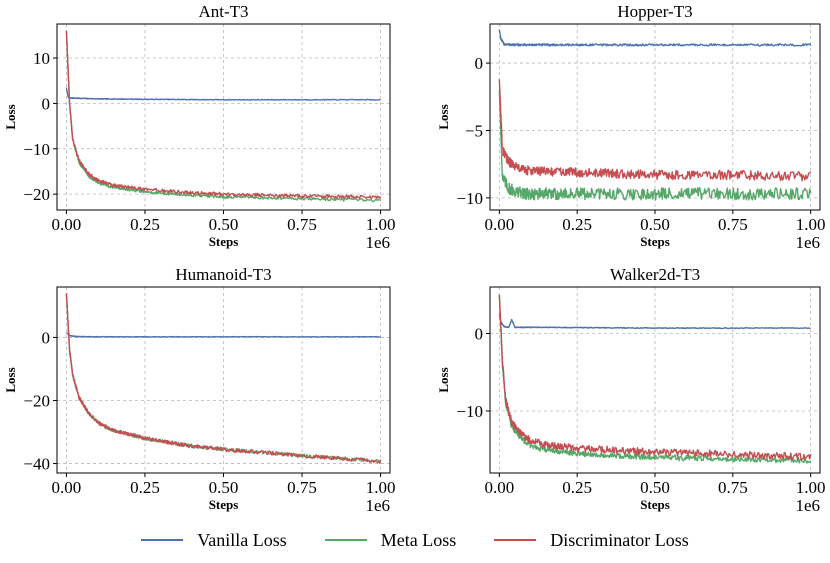  What do you see at coordinates (242, 539) in the screenshot?
I see `legend-label-vanilla-loss: Vanilla Loss` at bounding box center [242, 539].